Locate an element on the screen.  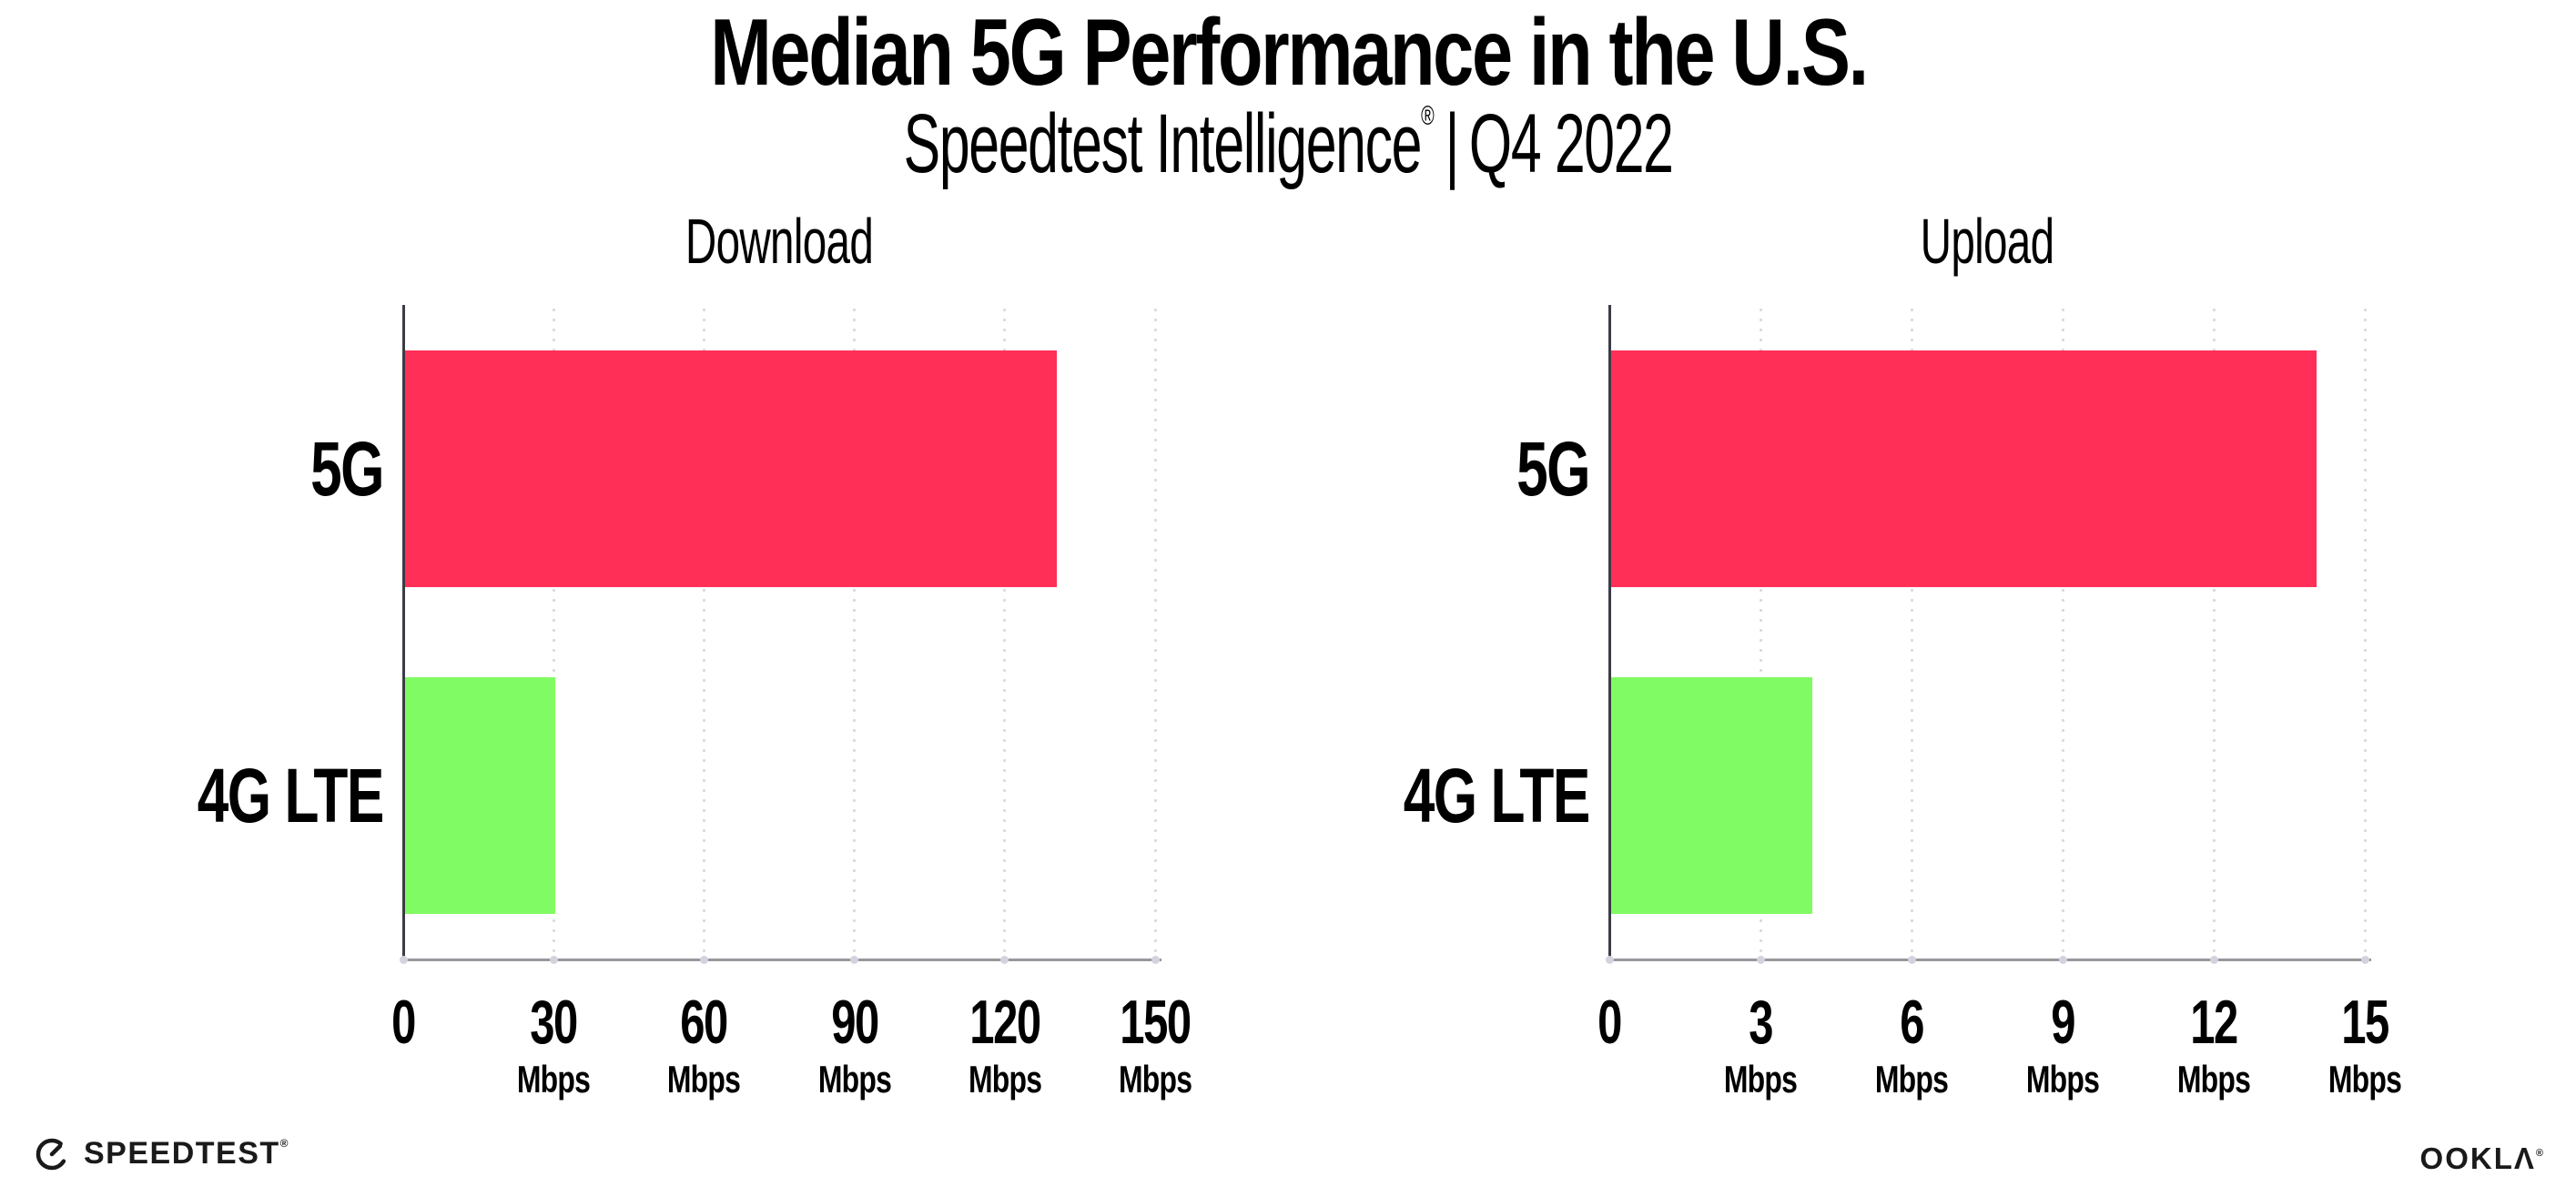
category-label-5g: 5G is located at coordinates (201, 469).